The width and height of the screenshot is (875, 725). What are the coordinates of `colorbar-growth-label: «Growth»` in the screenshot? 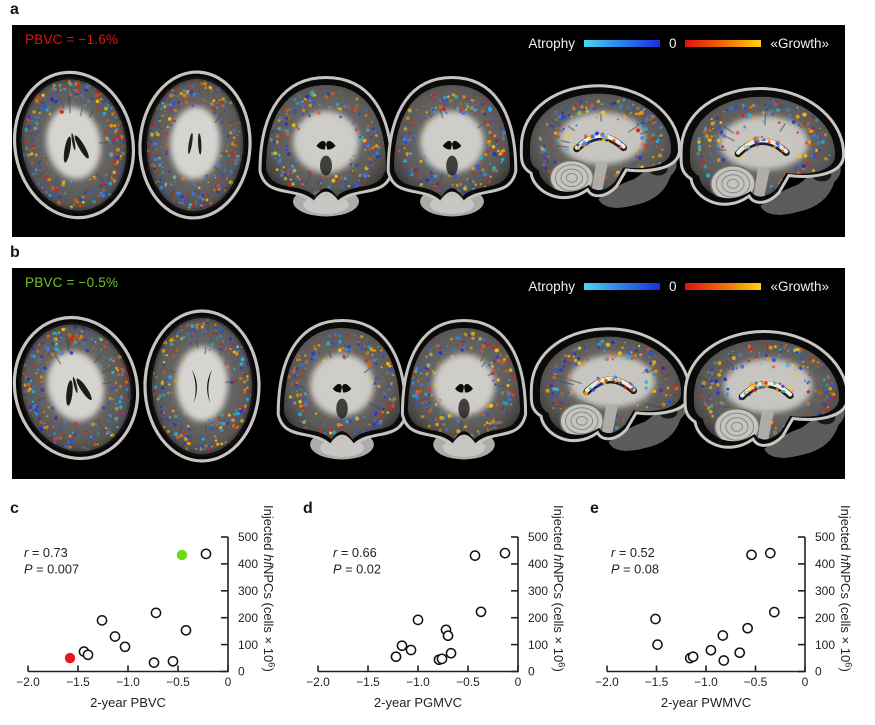 It's located at (799, 286).